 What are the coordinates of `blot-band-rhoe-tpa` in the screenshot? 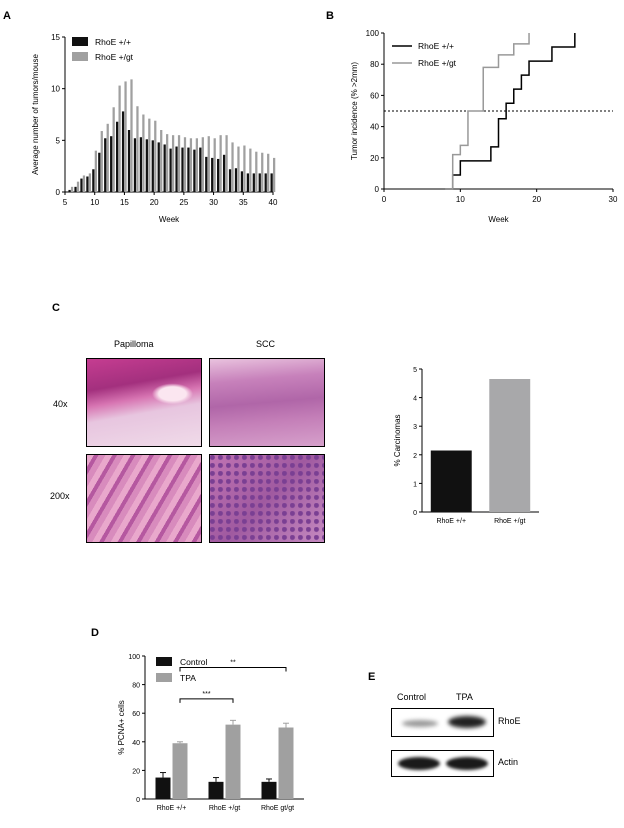 It's located at (467, 722).